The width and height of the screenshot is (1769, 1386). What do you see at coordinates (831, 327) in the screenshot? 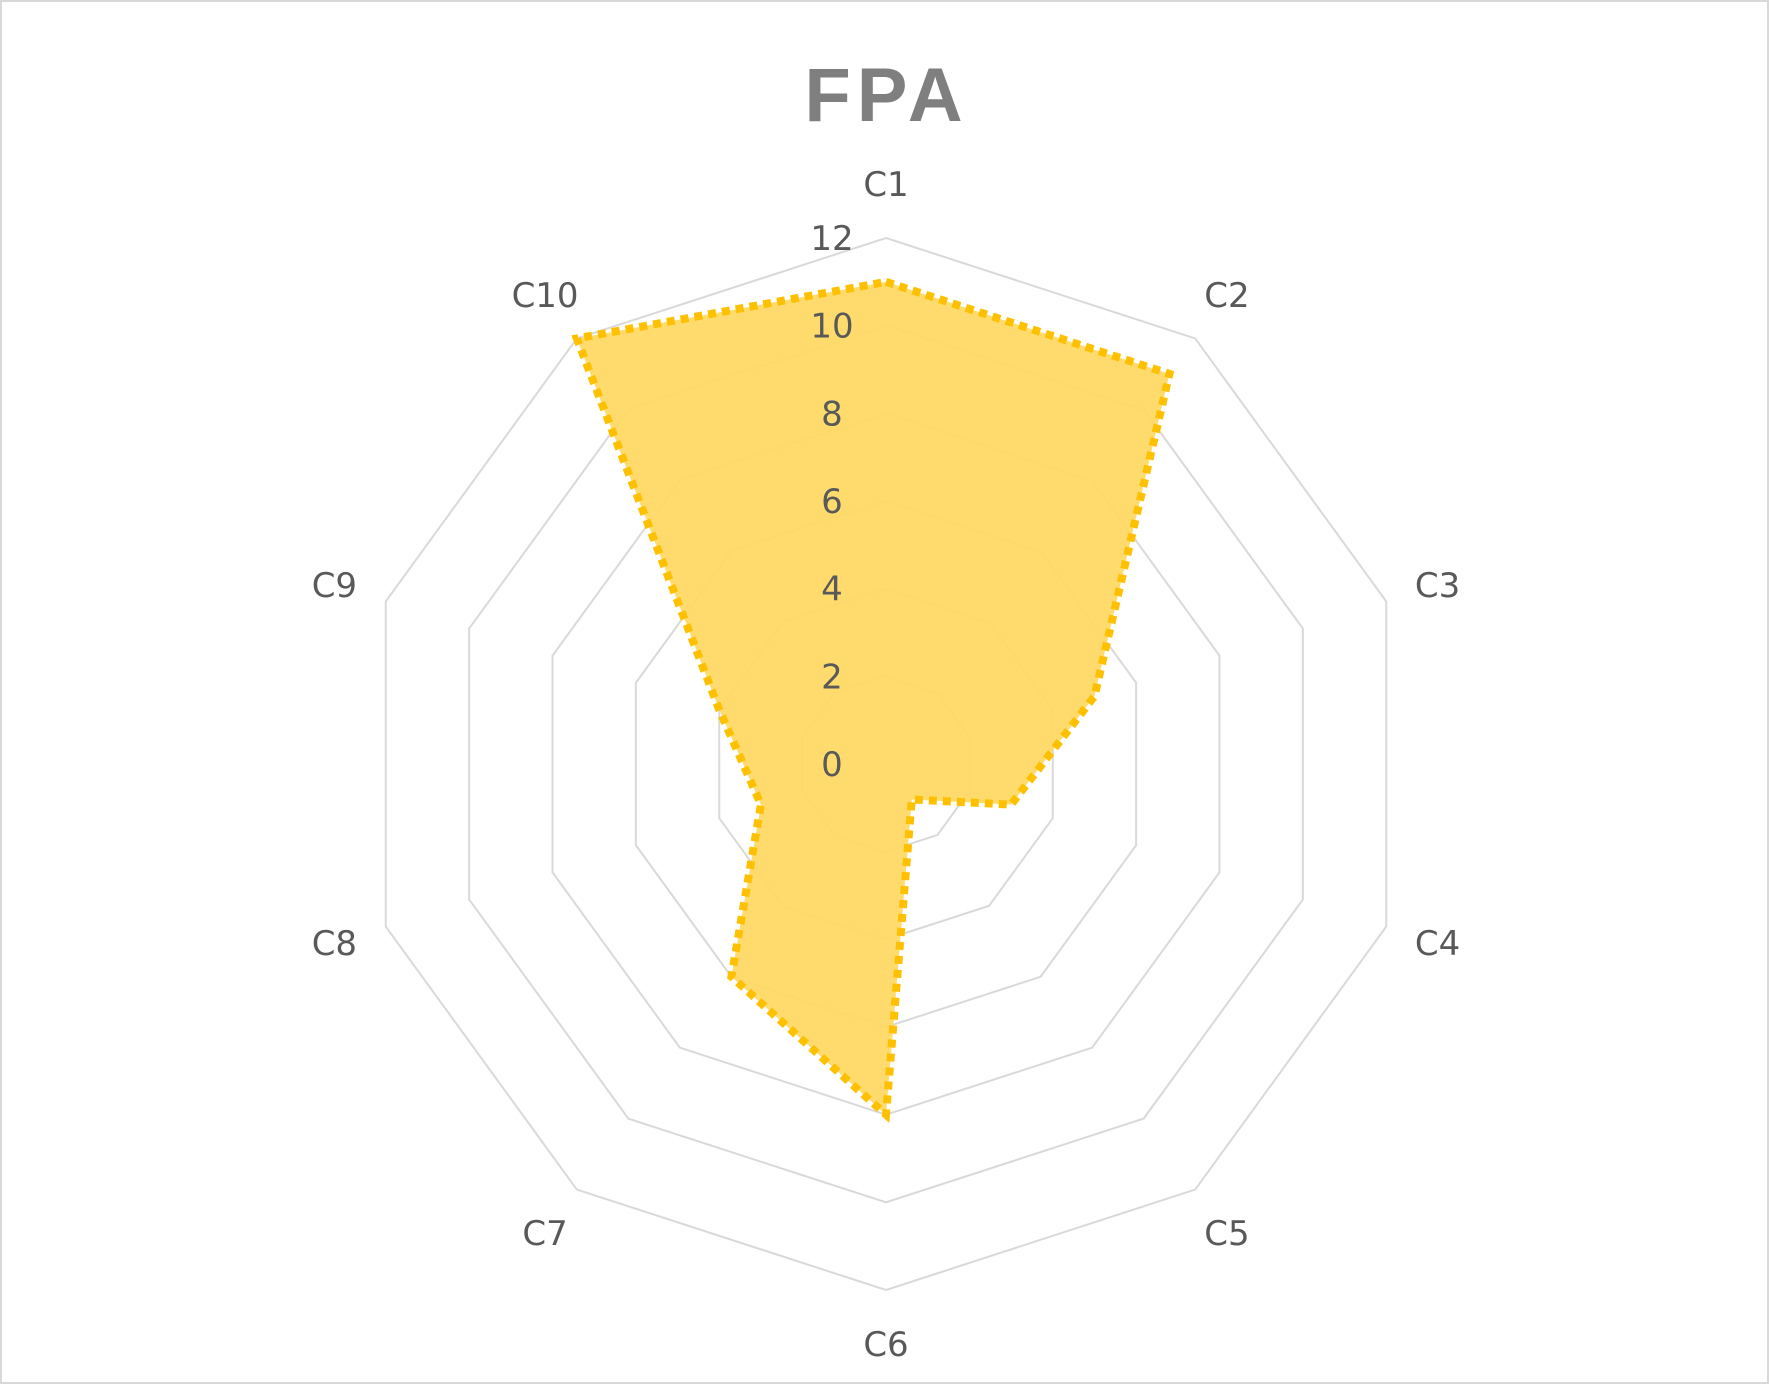
I see `tick-label-10: 10` at bounding box center [831, 327].